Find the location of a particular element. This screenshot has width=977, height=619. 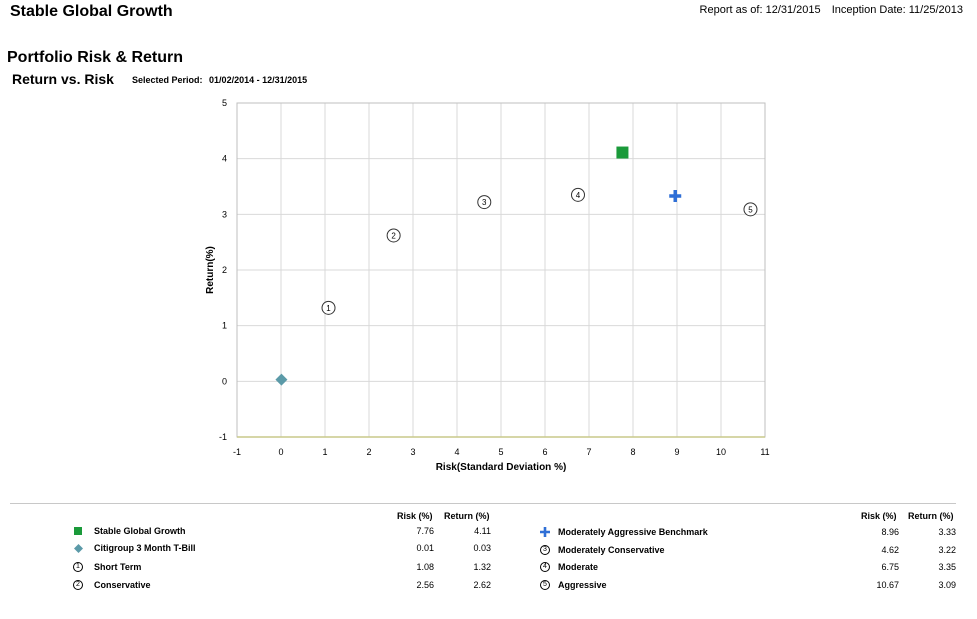

section-title: Portfolio Risk & Return is located at coordinates (95, 57).